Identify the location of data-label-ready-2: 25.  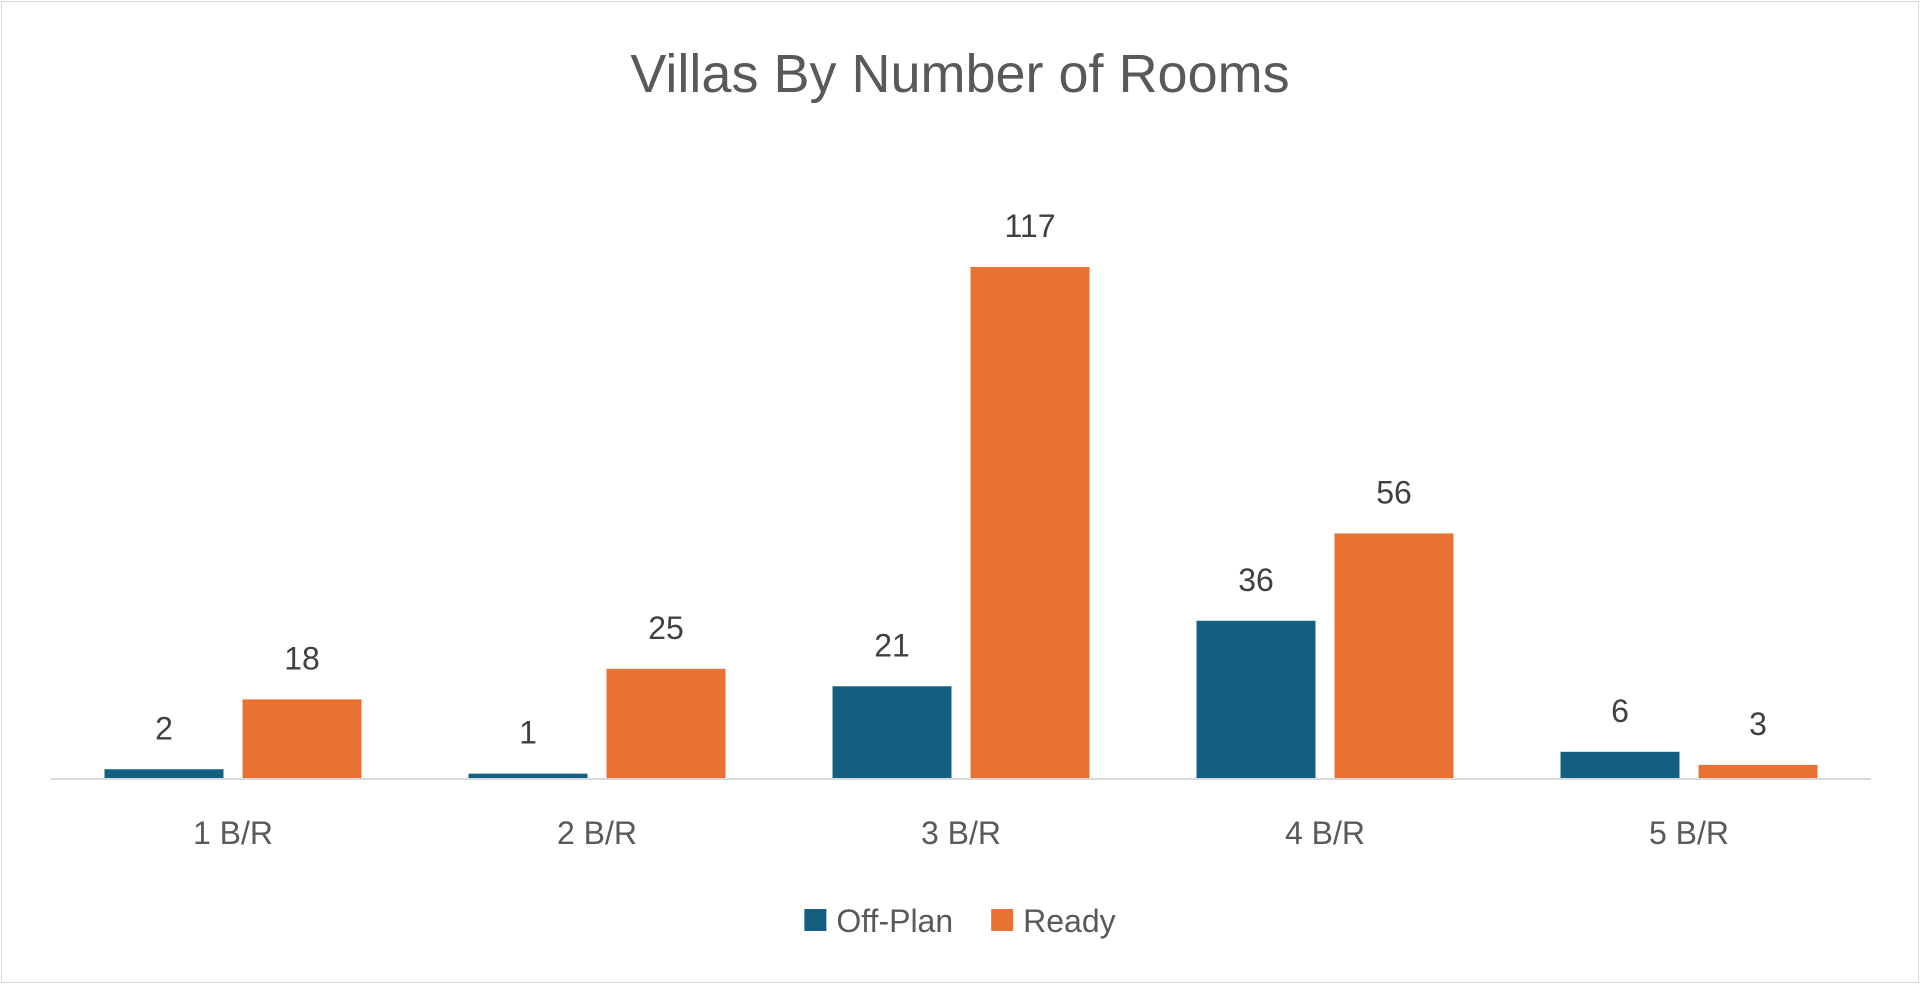
(666, 628).